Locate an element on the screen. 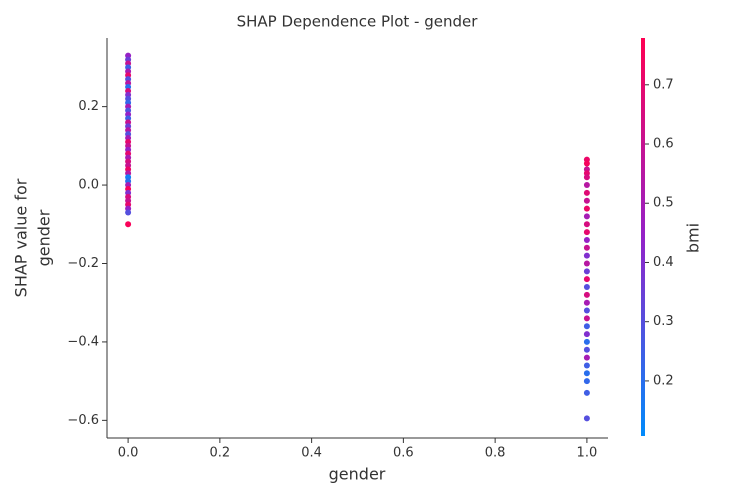 The height and width of the screenshot is (500, 750). y-tick-label: −0.6 is located at coordinates (83, 420).